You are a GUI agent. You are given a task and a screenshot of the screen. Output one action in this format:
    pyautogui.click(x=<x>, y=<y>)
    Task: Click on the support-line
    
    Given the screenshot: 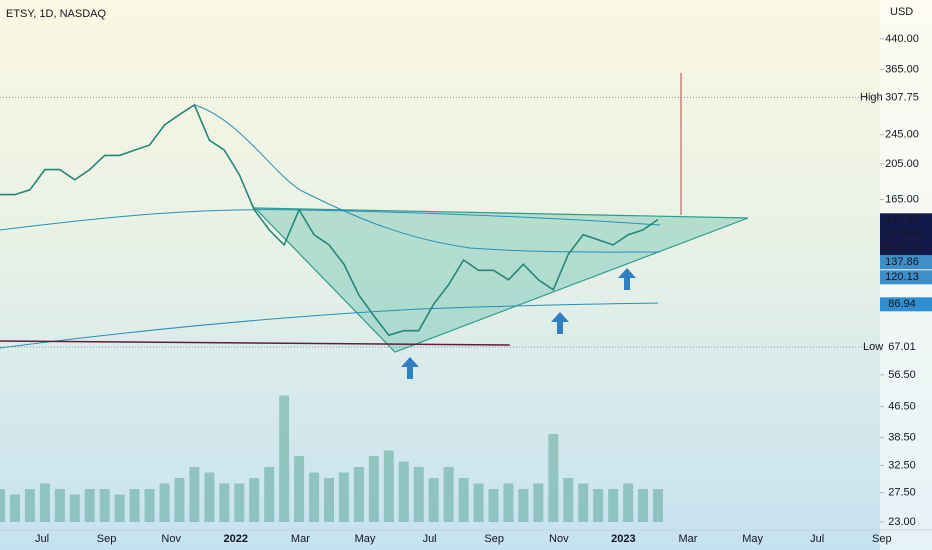 What is the action you would take?
    pyautogui.click(x=255, y=343)
    